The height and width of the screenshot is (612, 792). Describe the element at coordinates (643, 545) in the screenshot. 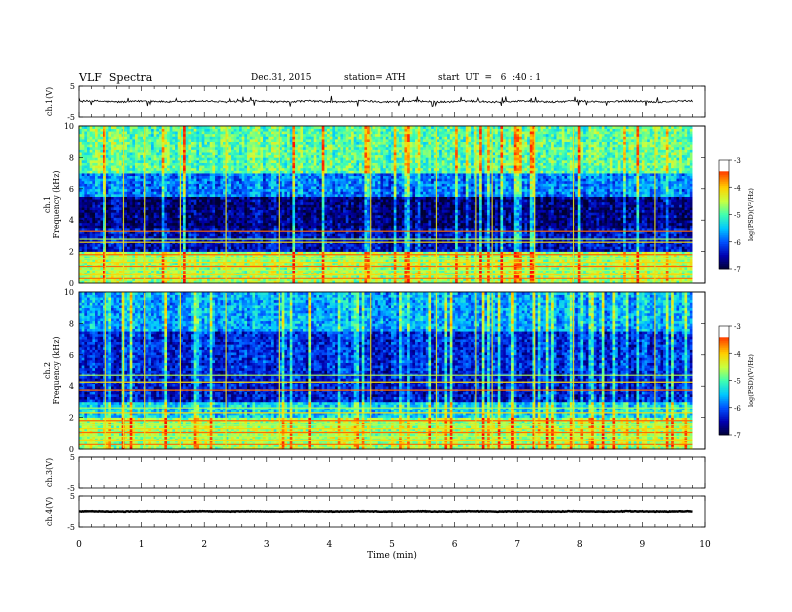

I see `time-axis-tick-label: 9` at that location.